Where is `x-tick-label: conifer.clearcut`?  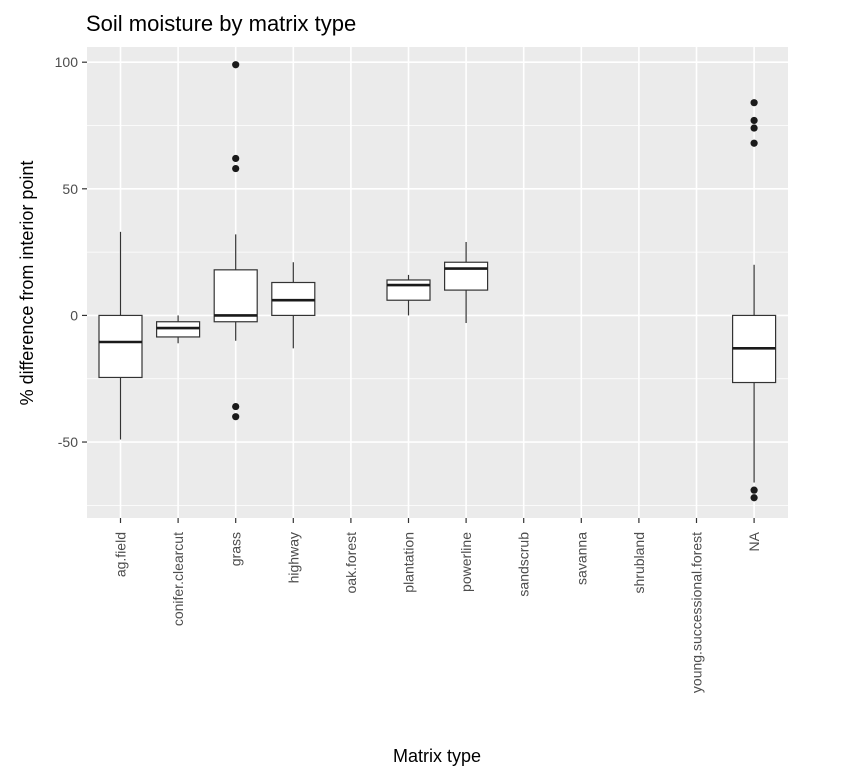
x-tick-label: conifer.clearcut is located at coordinates (178, 579).